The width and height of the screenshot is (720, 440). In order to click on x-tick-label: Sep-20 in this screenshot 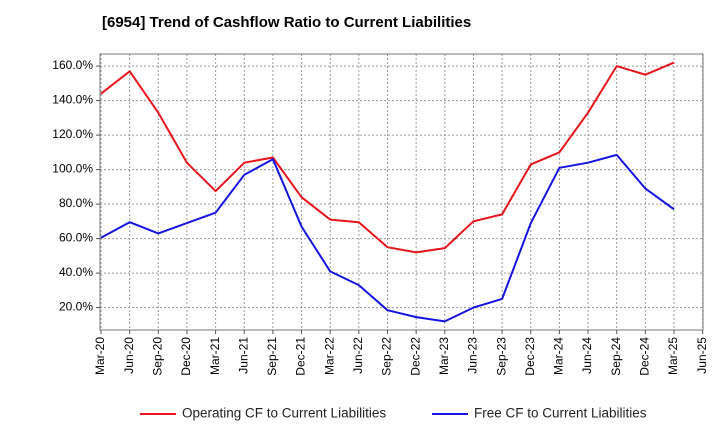, I will do `click(157, 356)`.